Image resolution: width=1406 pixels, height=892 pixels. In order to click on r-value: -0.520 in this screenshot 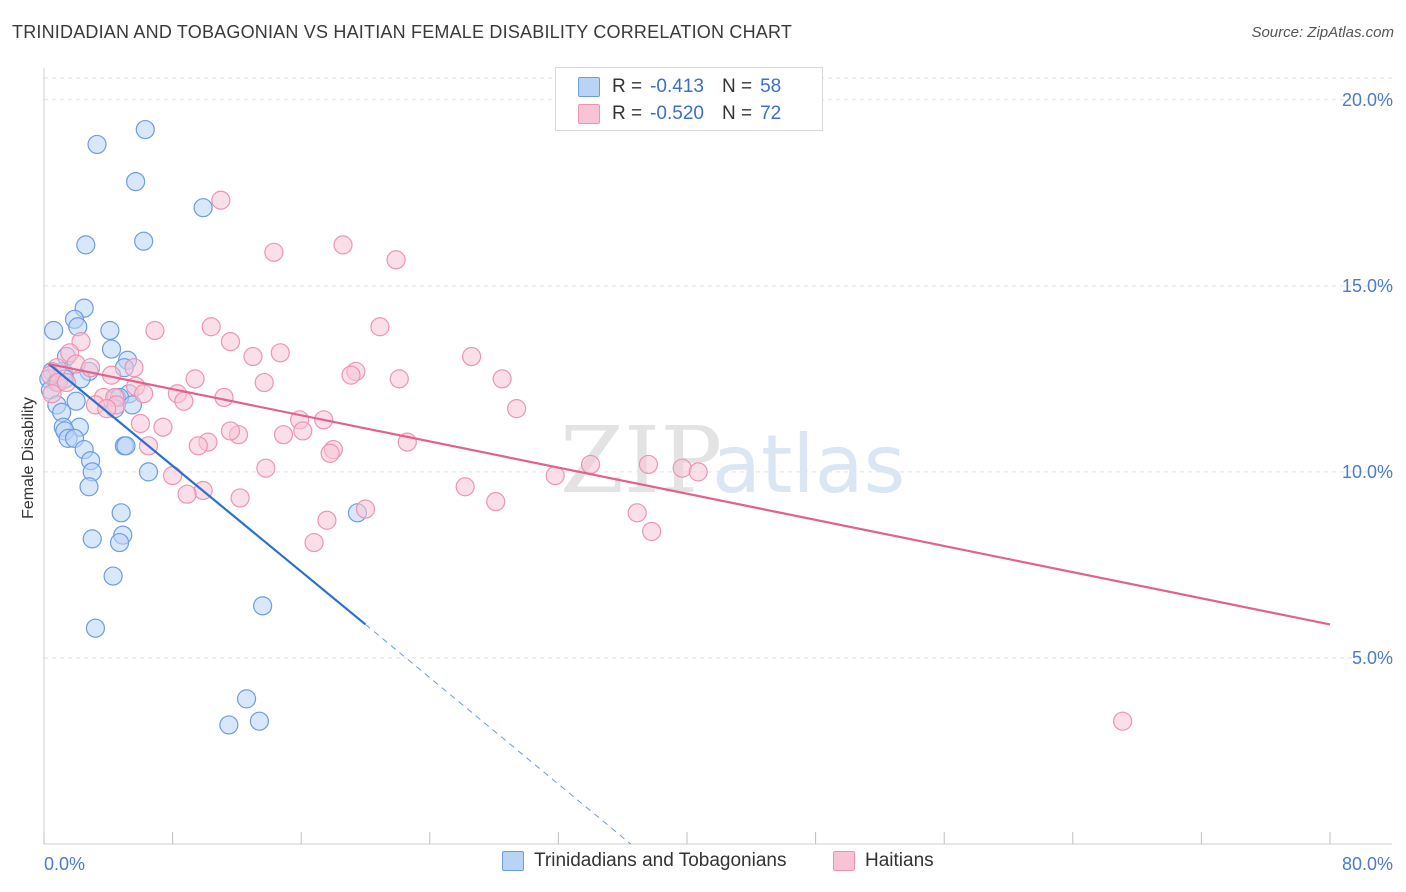, I will do `click(677, 113)`.